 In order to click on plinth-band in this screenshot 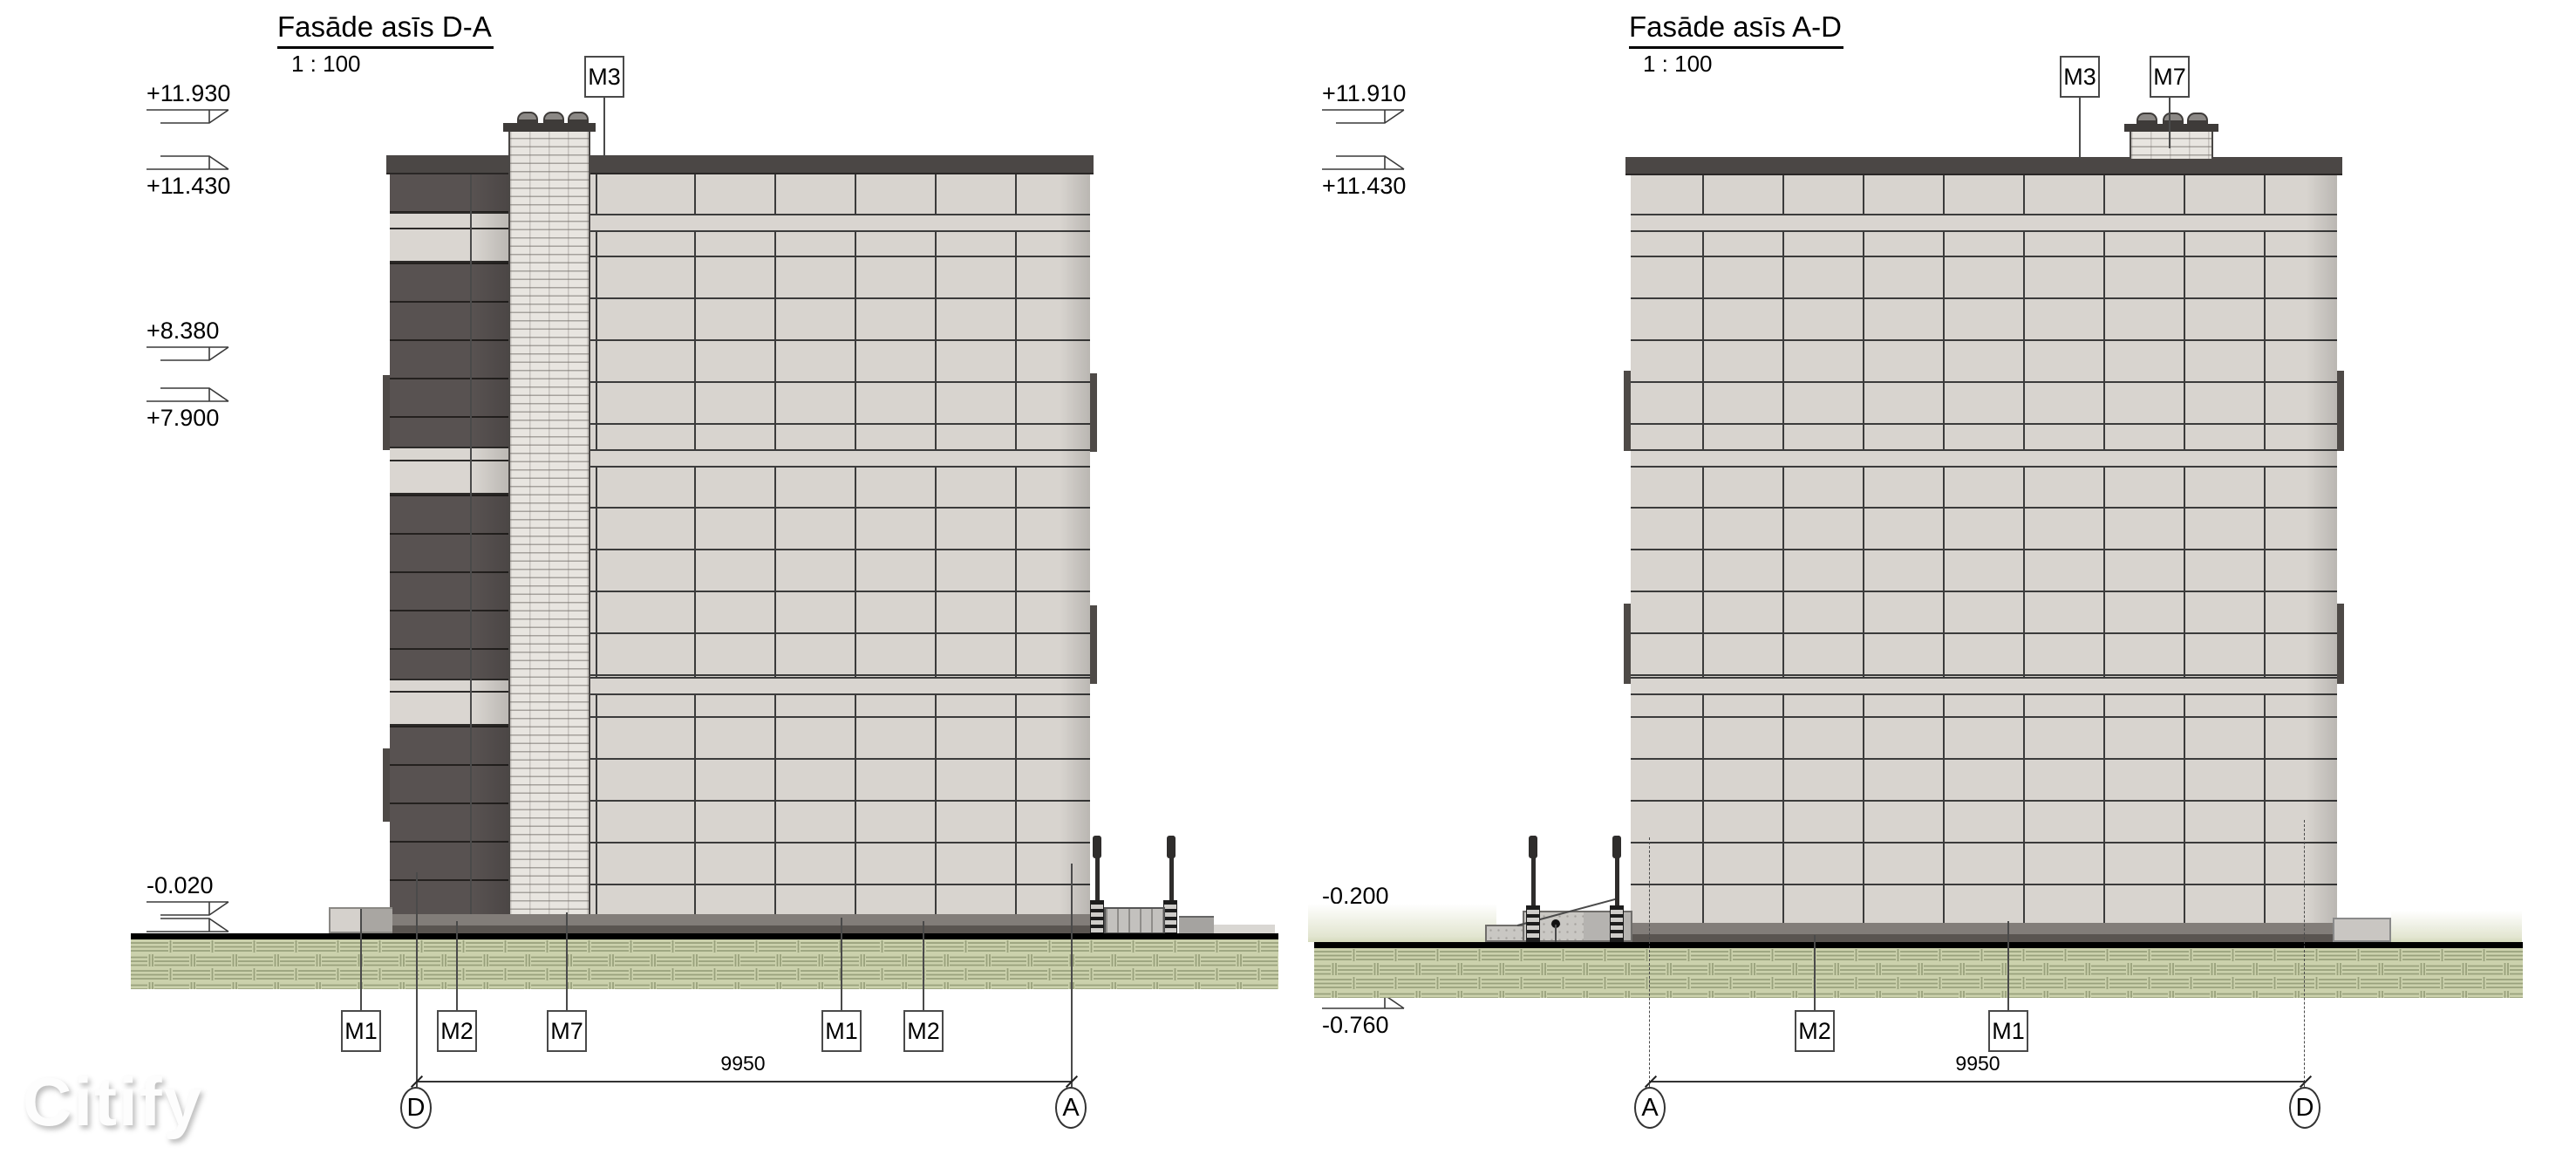, I will do `click(1984, 933)`.